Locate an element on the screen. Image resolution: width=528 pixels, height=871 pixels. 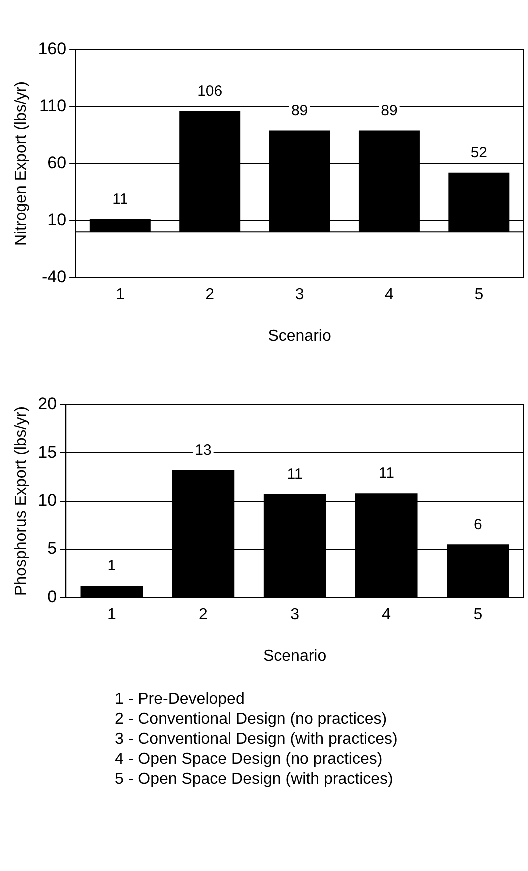
data-label: 106 is located at coordinates (210, 91).